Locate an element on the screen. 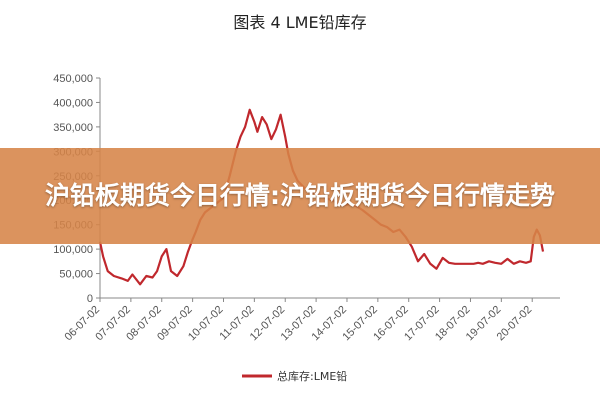 The height and width of the screenshot is (400, 600). headline-text: 沪铅板期货今日行情:沪铅板期货今日行情走势 is located at coordinates (300, 195).